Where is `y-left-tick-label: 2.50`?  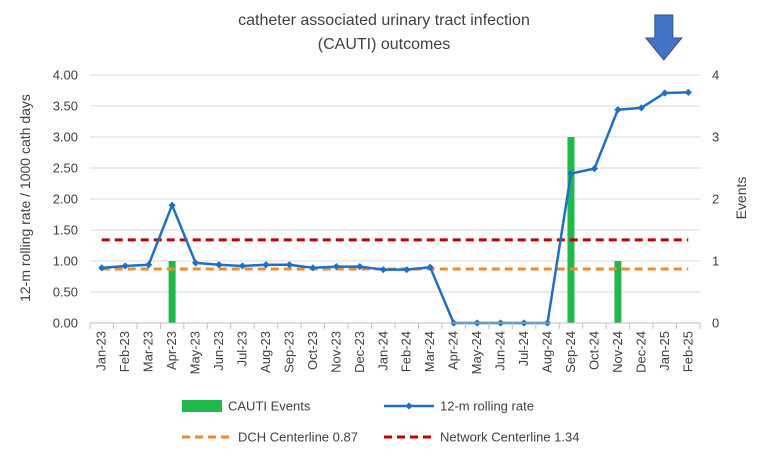 y-left-tick-label: 2.50 is located at coordinates (65, 168).